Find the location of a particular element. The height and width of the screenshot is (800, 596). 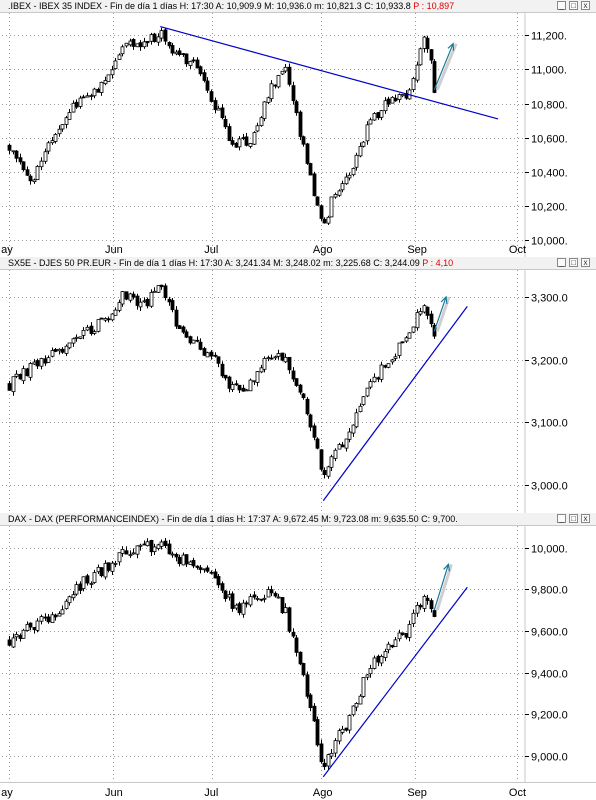

y-tick-label: 10,000. is located at coordinates (549, 242).